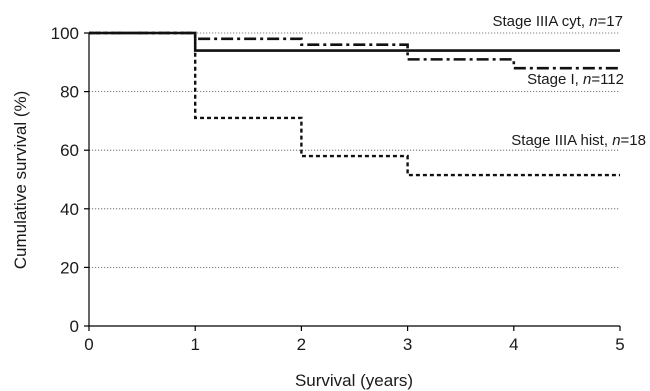 The image size is (650, 391). What do you see at coordinates (69, 209) in the screenshot?
I see `y-tick-label: 40` at bounding box center [69, 209].